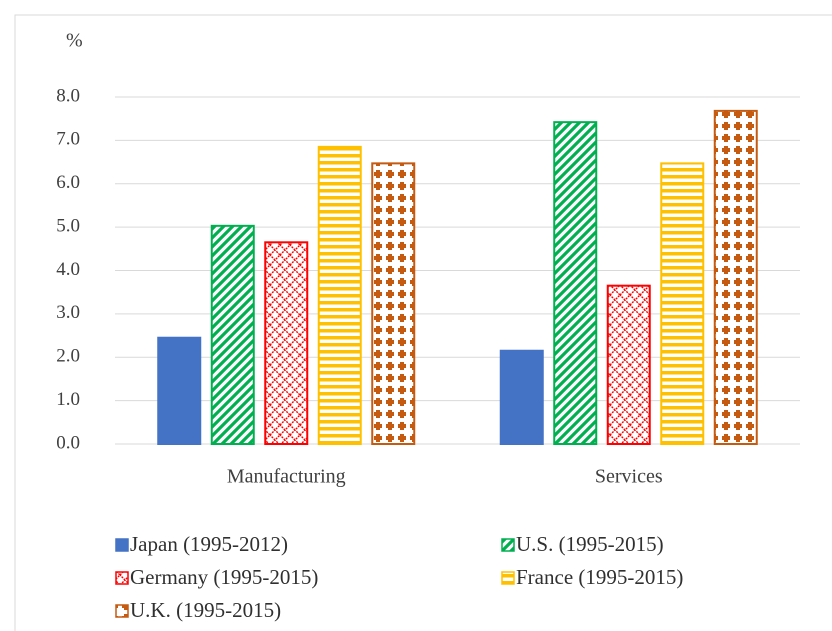  Describe the element at coordinates (68, 269) in the screenshot. I see `y-tick-label: 4.0` at that location.